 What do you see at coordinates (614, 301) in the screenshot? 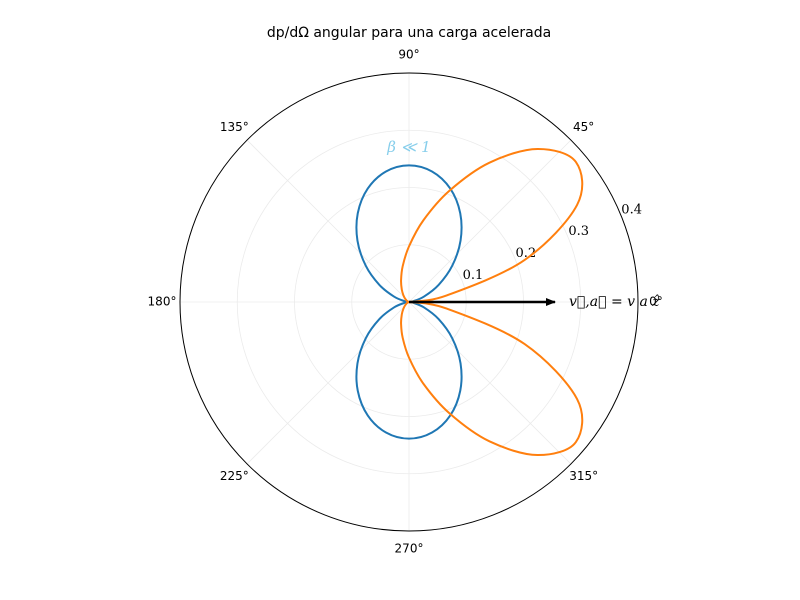
I see `arrow-label: v⃗,a⃗ = v a ẑ` at bounding box center [614, 301].